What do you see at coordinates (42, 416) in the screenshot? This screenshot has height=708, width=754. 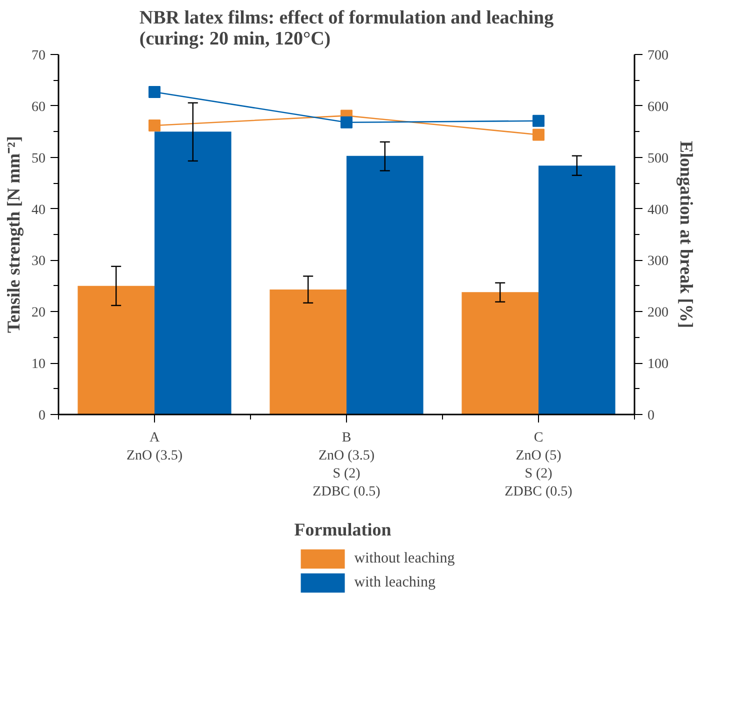 I see `y-tick-label: 0` at bounding box center [42, 416].